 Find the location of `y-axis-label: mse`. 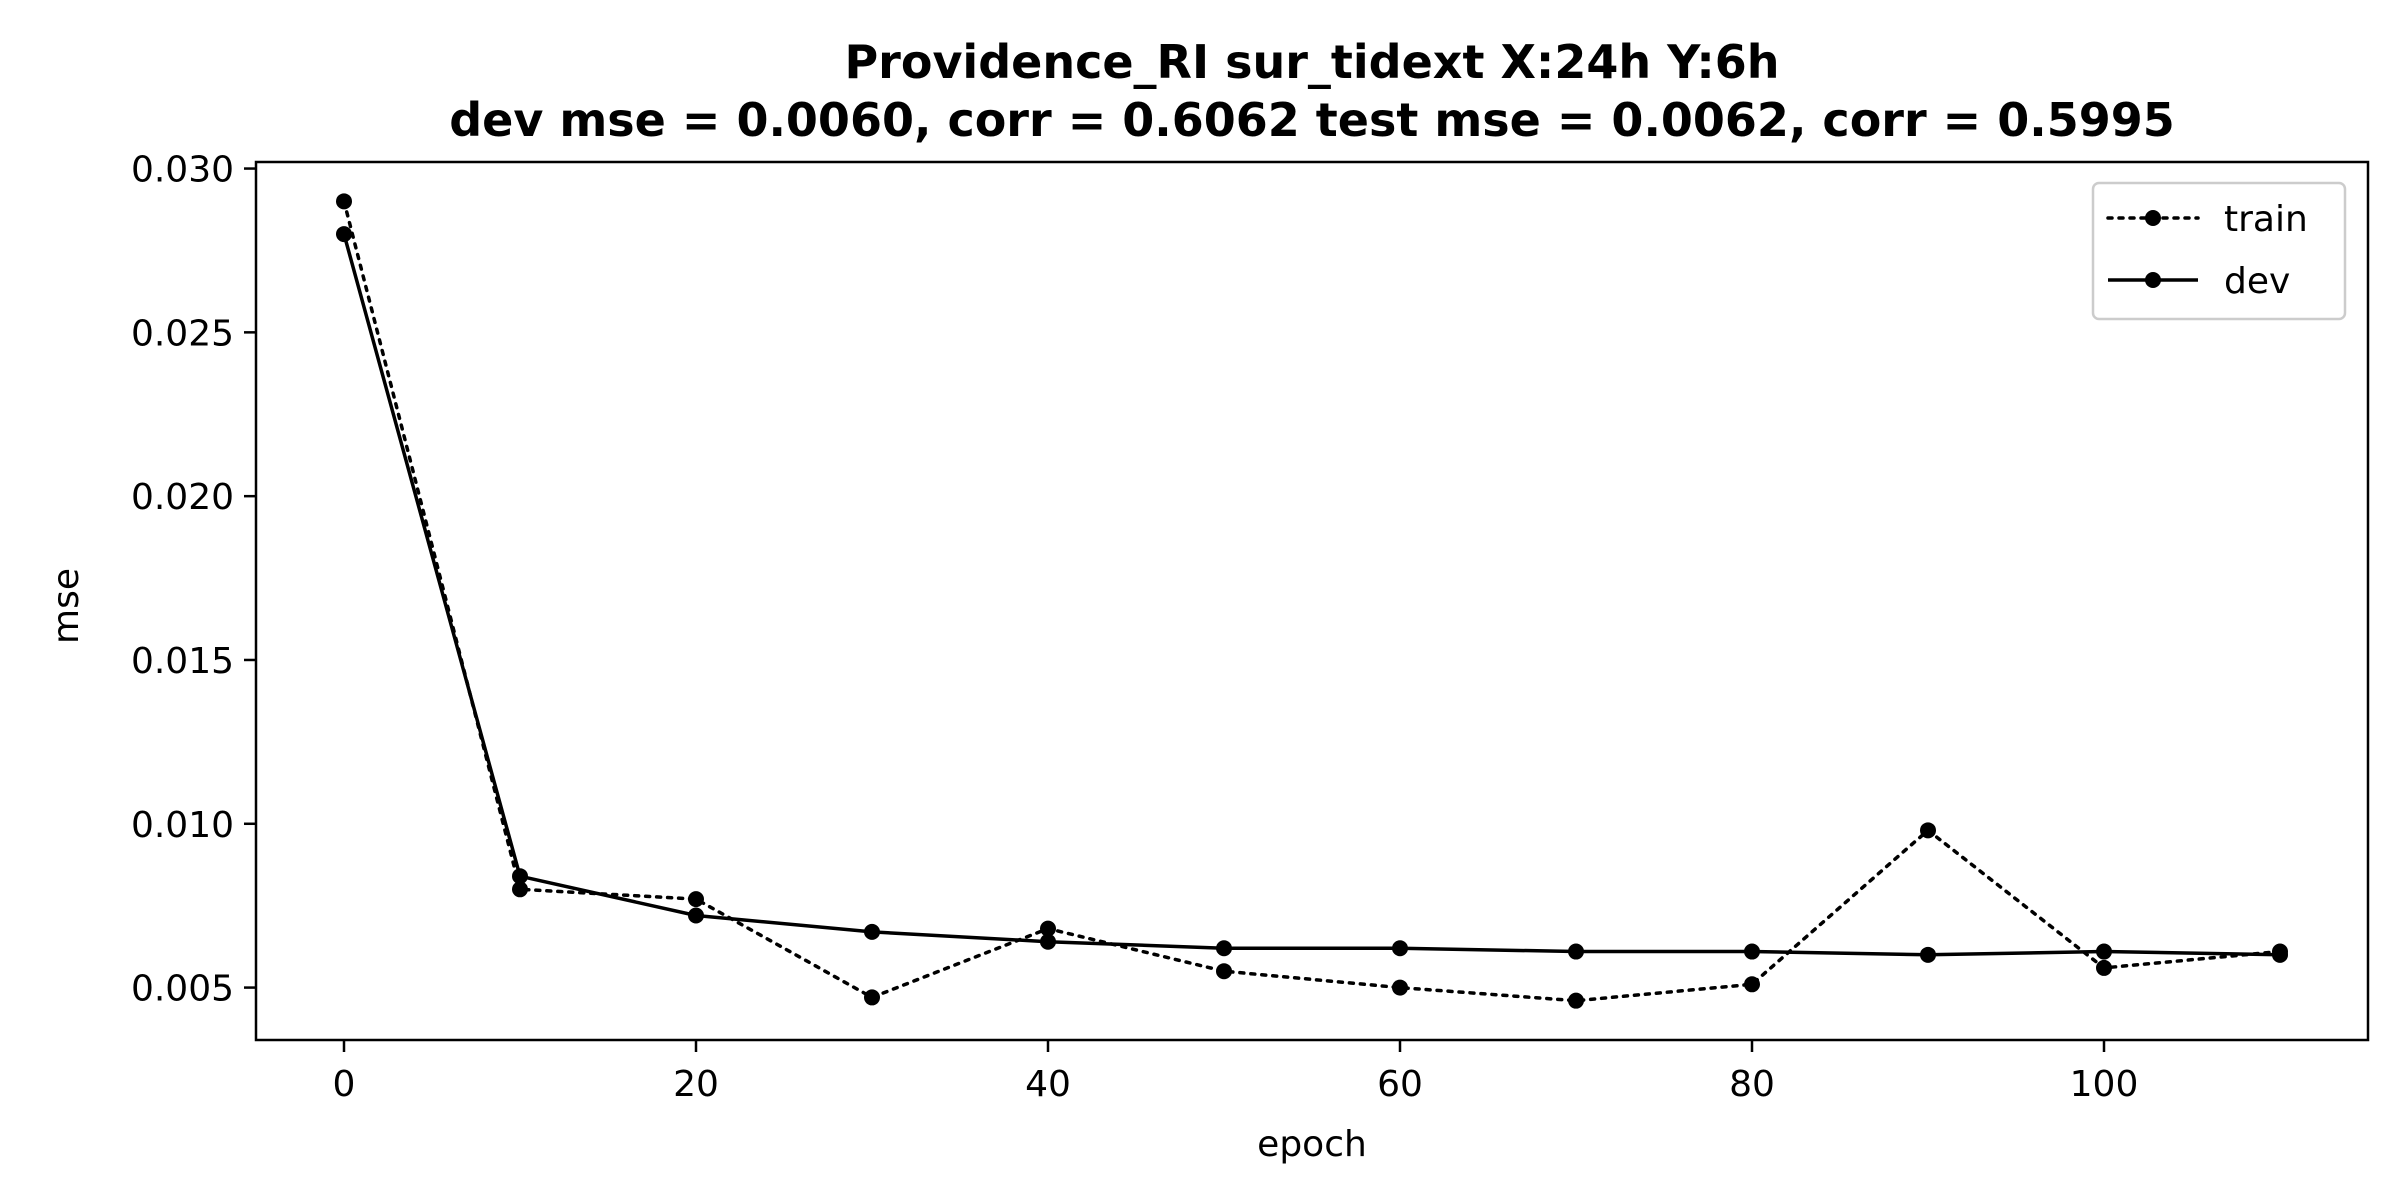

y-axis-label: mse is located at coordinates (66, 606).